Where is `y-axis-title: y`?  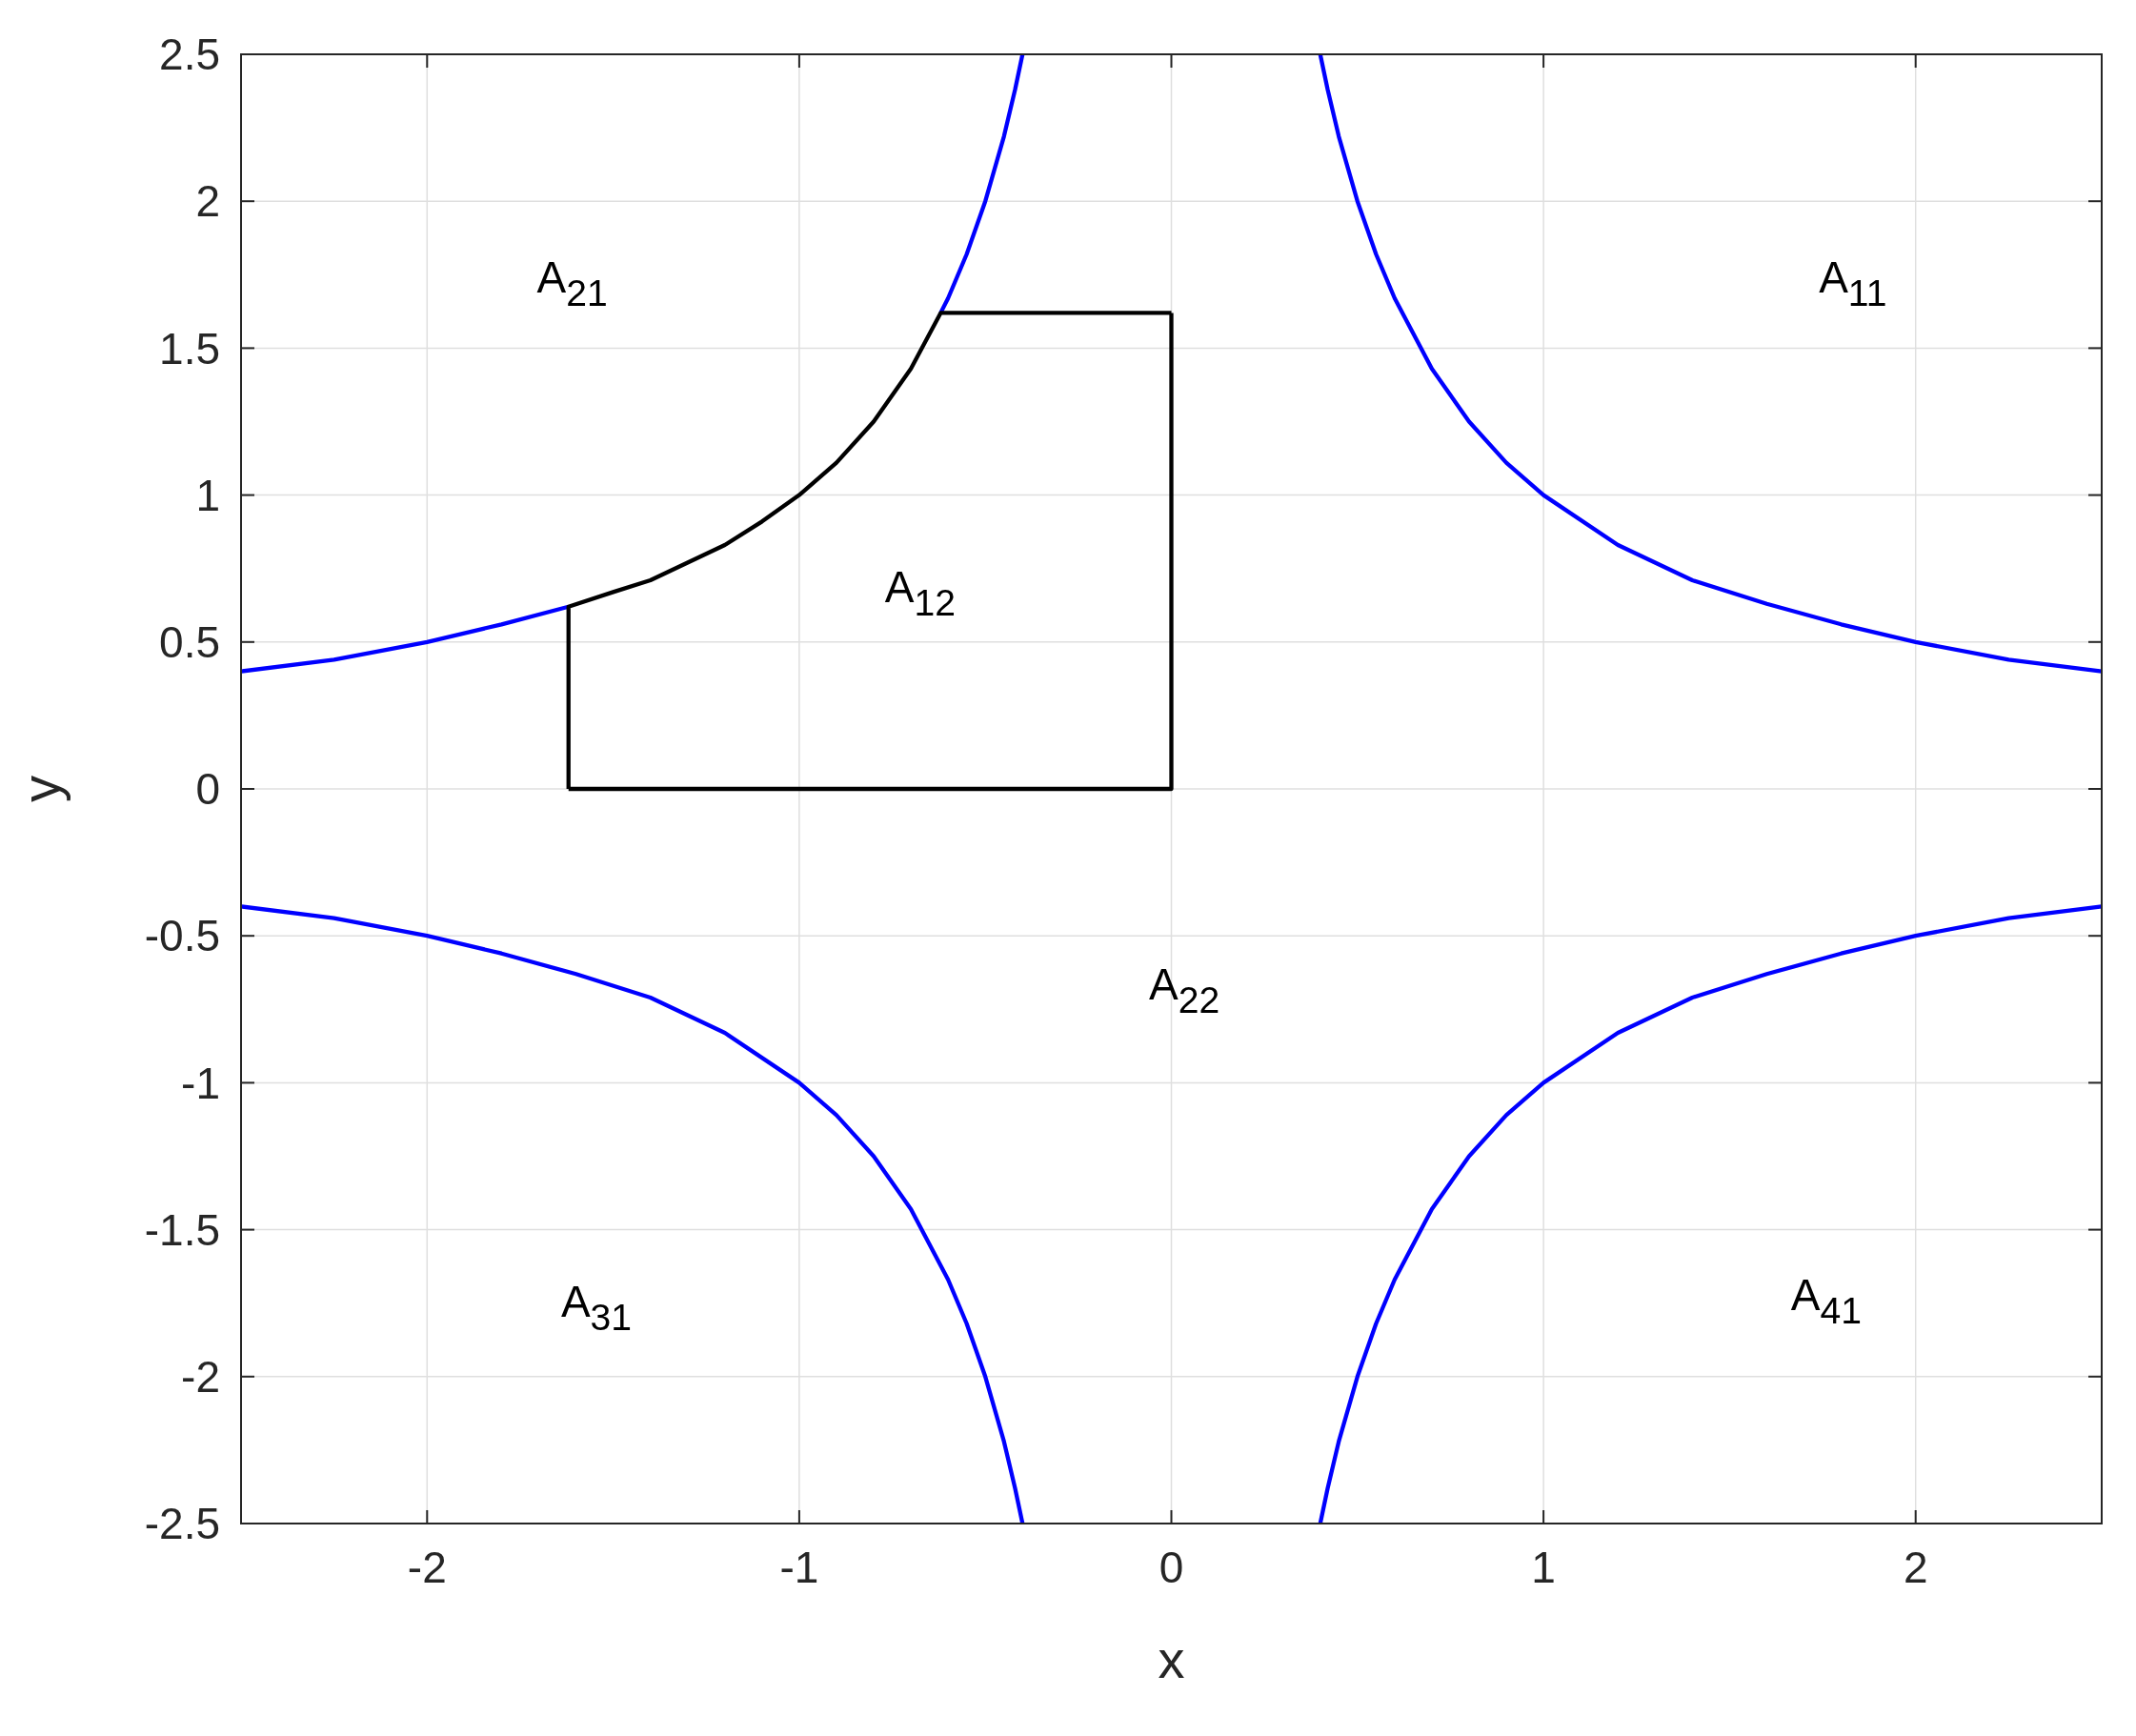 y-axis-title: y is located at coordinates (40, 789).